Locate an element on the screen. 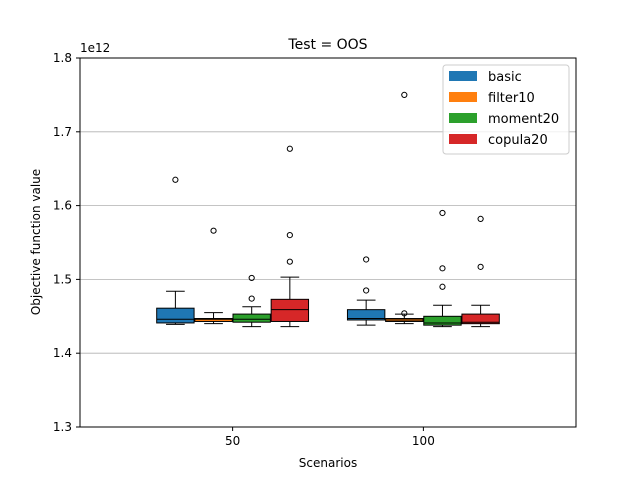 This screenshot has width=640, height=480. y-tick-label: 1.7 is located at coordinates (62, 132).